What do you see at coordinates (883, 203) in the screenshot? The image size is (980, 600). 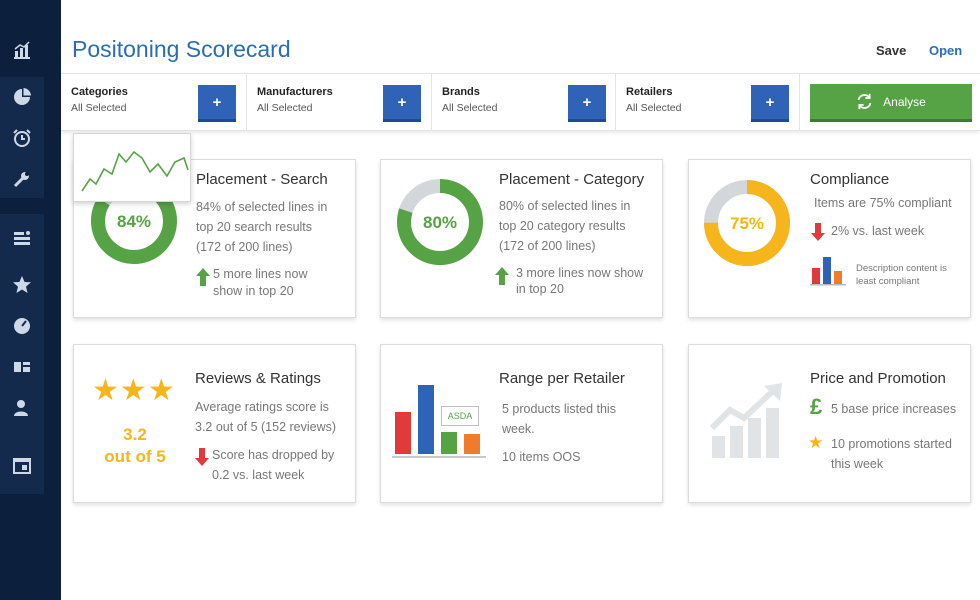 I see `card-text: Items are 75% compliant` at bounding box center [883, 203].